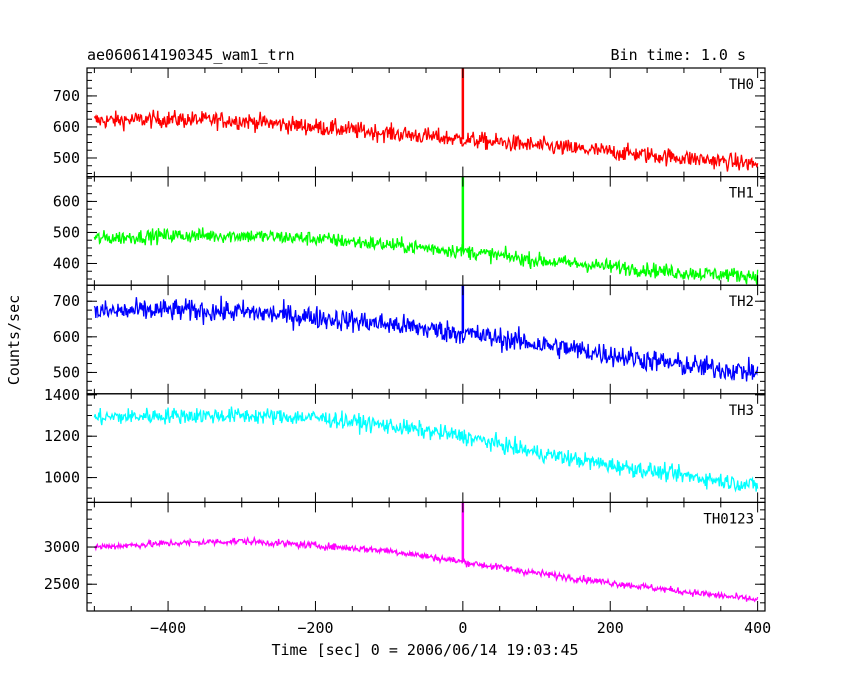 The width and height of the screenshot is (850, 680). Describe the element at coordinates (728, 519) in the screenshot. I see `panel-name-th0123: TH0123` at that location.